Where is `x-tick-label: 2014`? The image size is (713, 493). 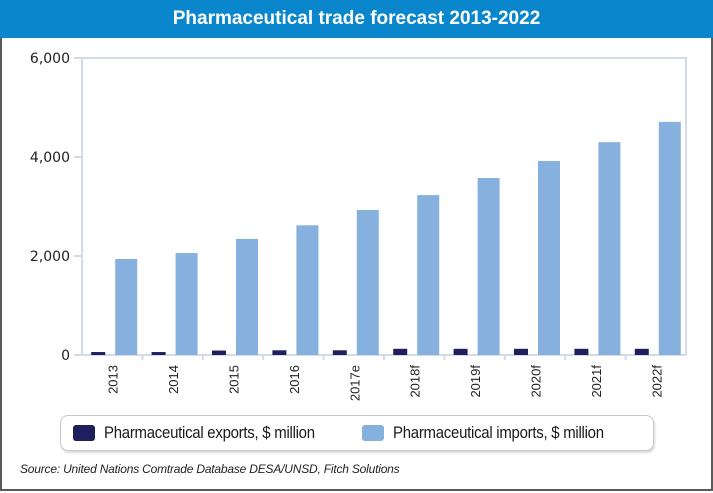 x-tick-label: 2014 is located at coordinates (173, 379).